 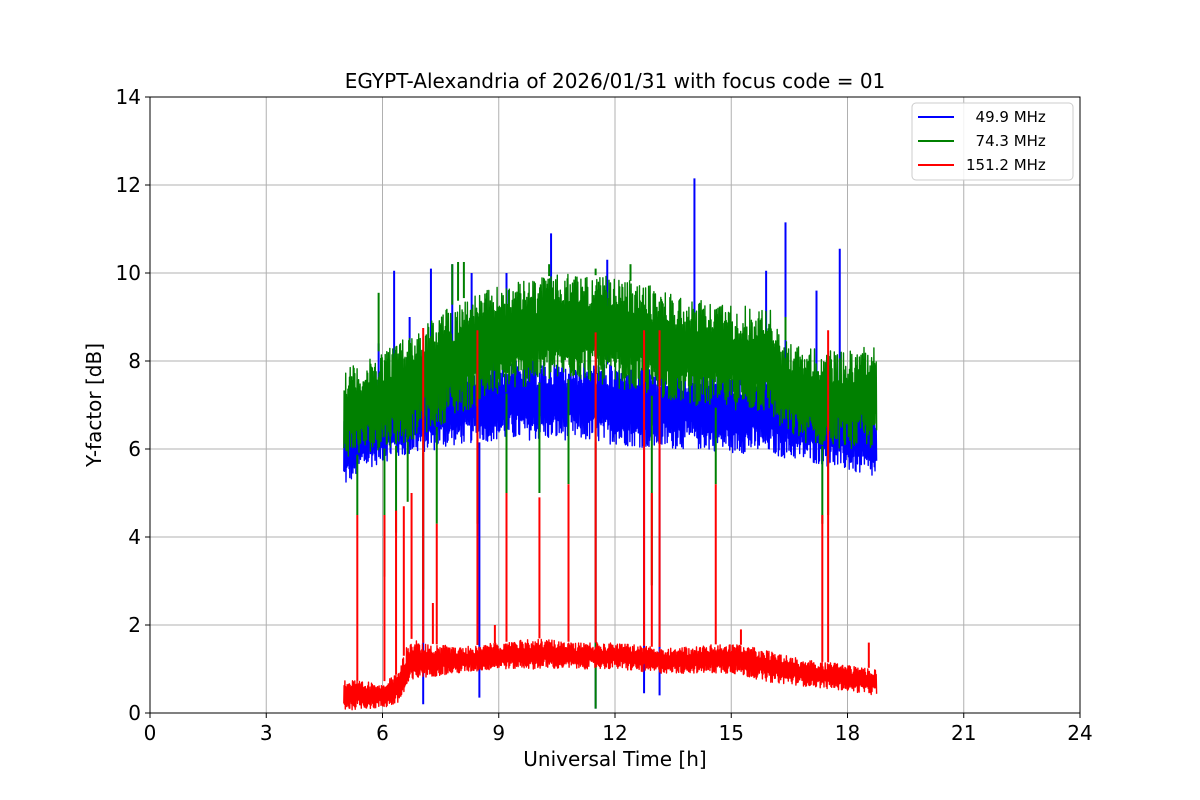 I want to click on legend-label: 151.2 MHz, so click(x=1006, y=165).